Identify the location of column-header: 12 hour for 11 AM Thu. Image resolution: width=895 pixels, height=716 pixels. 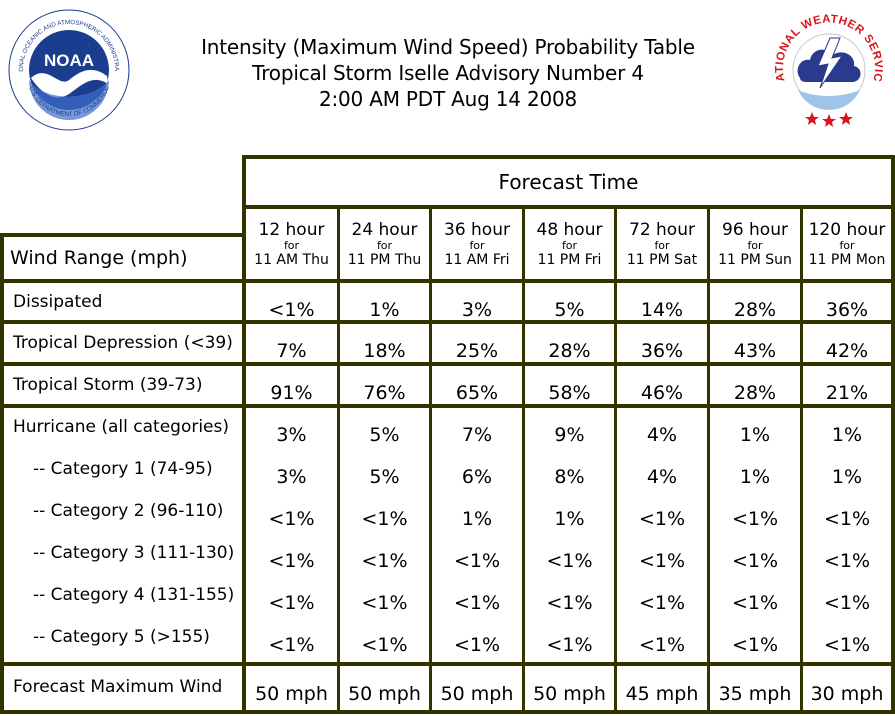
(291, 244).